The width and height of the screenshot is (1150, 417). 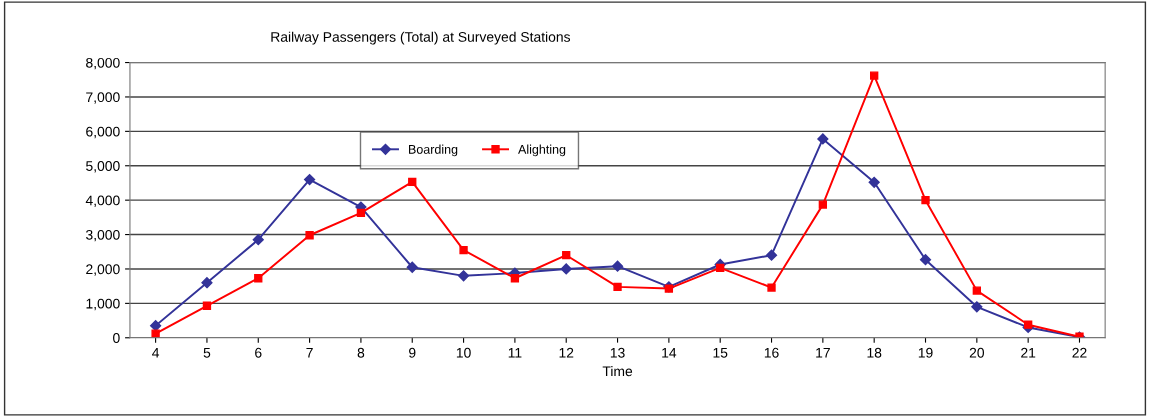 What do you see at coordinates (421, 38) in the screenshot?
I see `chart-title: Railway Passengers (Total) at Surveyed Stations` at bounding box center [421, 38].